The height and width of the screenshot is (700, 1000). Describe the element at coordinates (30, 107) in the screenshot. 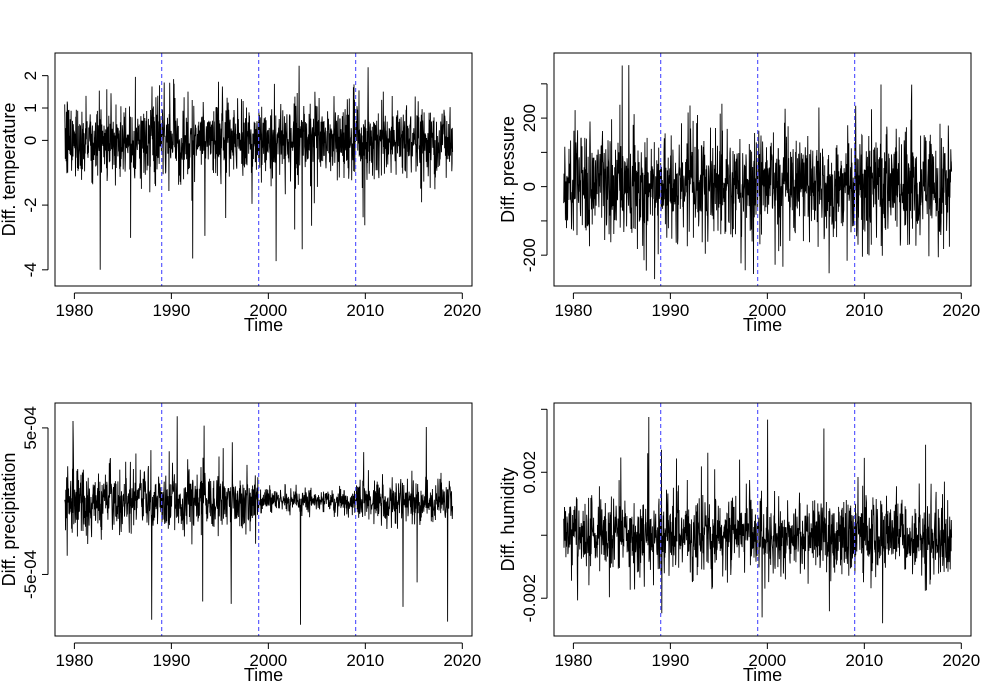

I see `y-tick-label: 1` at that location.